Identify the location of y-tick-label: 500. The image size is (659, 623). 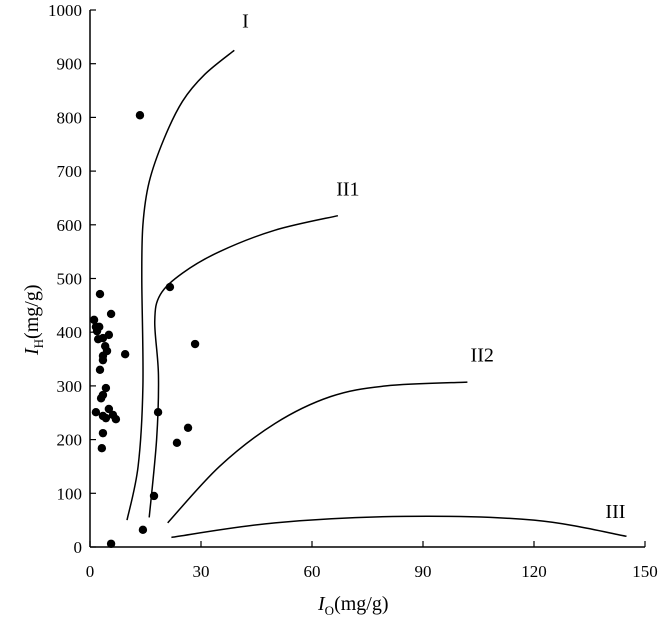
(70, 279).